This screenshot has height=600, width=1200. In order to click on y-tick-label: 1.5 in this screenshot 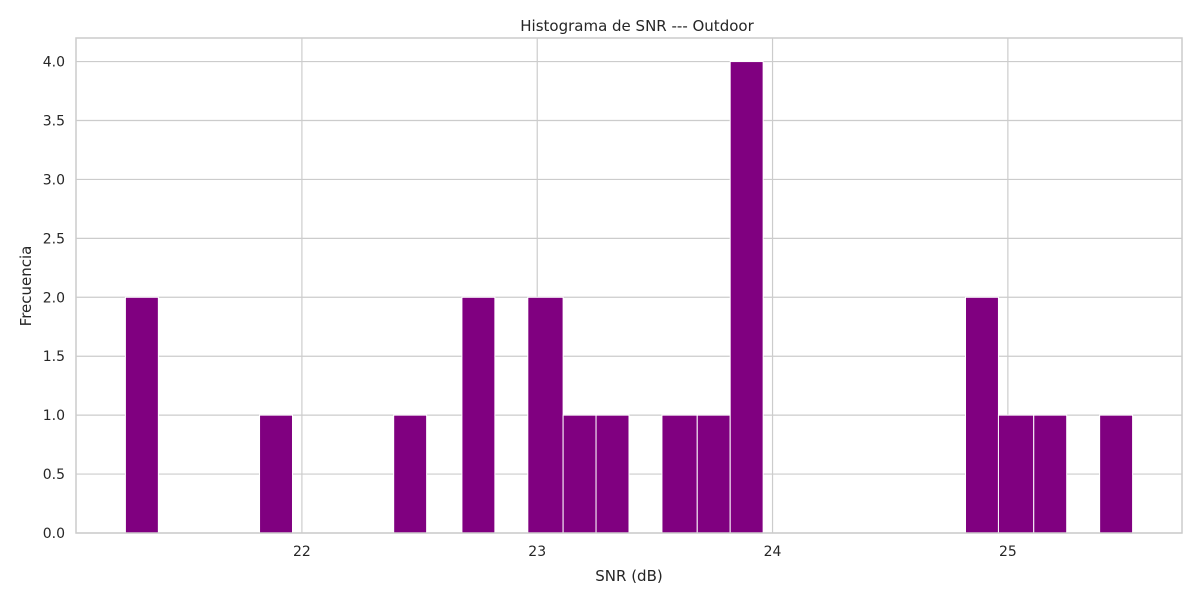, I will do `click(54, 357)`.